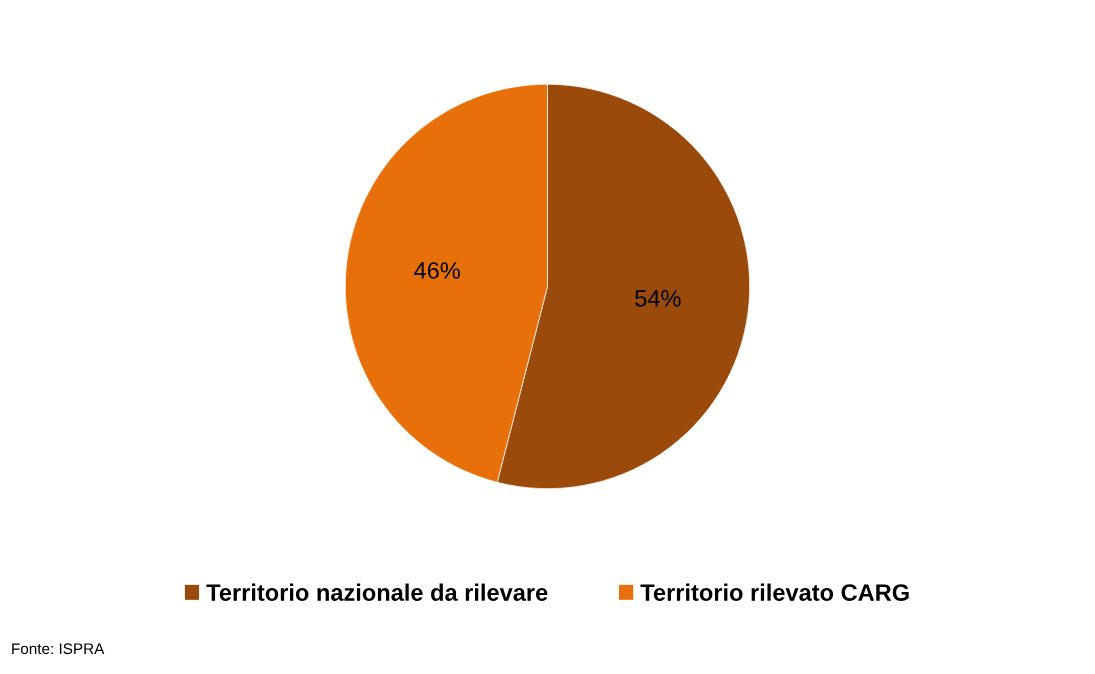 This screenshot has height=674, width=1095. Describe the element at coordinates (774, 592) in the screenshot. I see `legend-label: Territorio rilevato CARG` at that location.